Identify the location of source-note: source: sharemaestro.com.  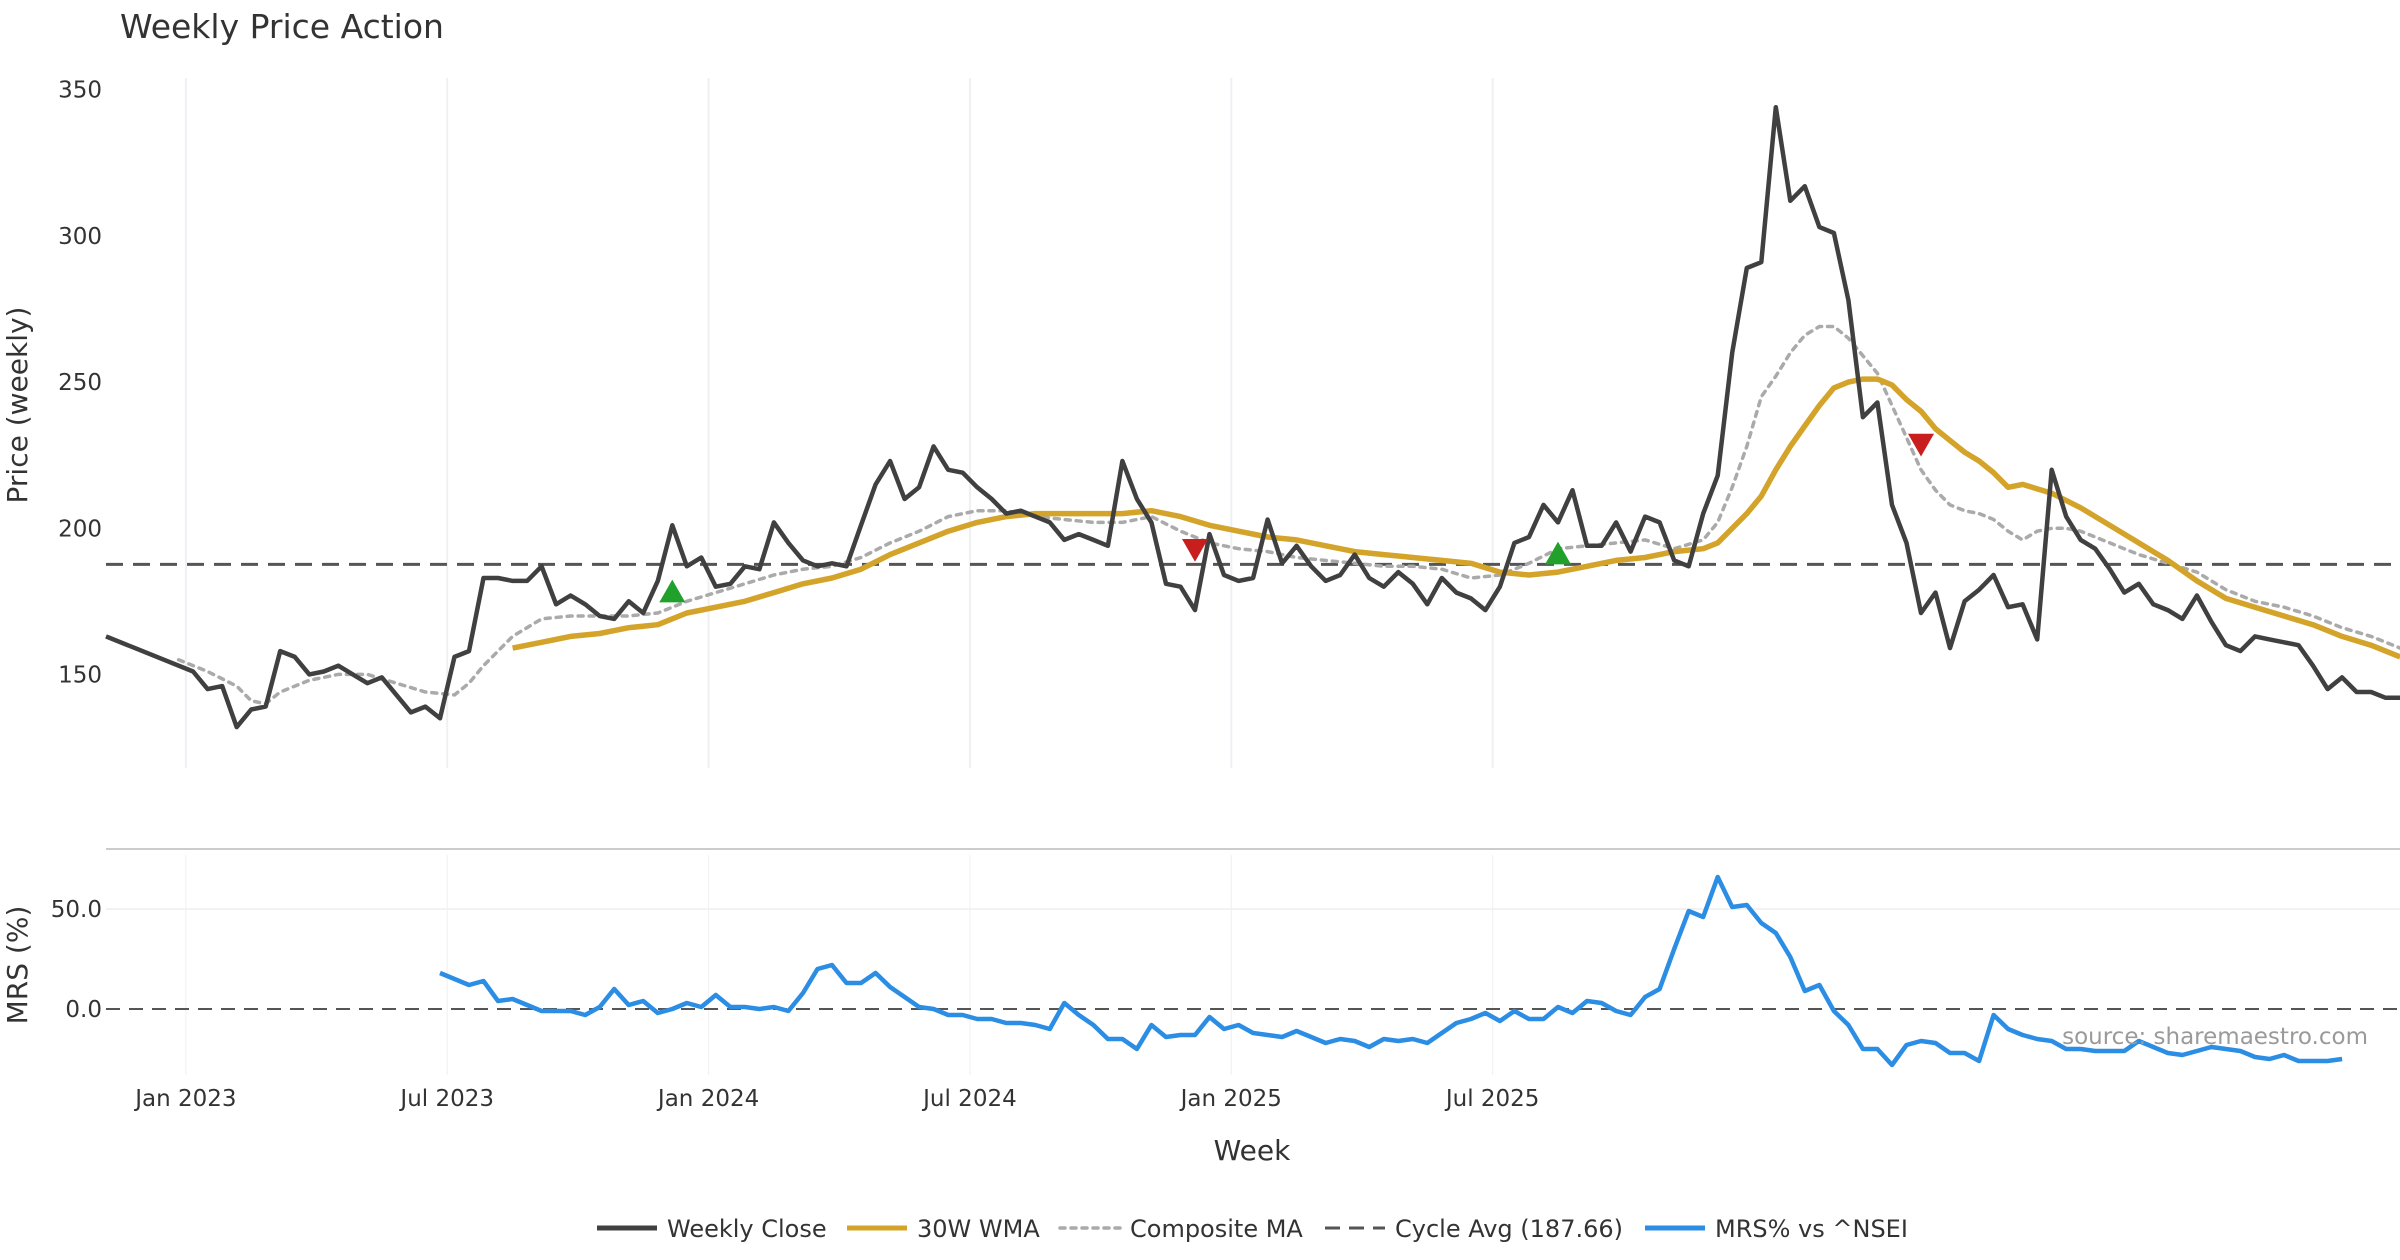
(2215, 1037).